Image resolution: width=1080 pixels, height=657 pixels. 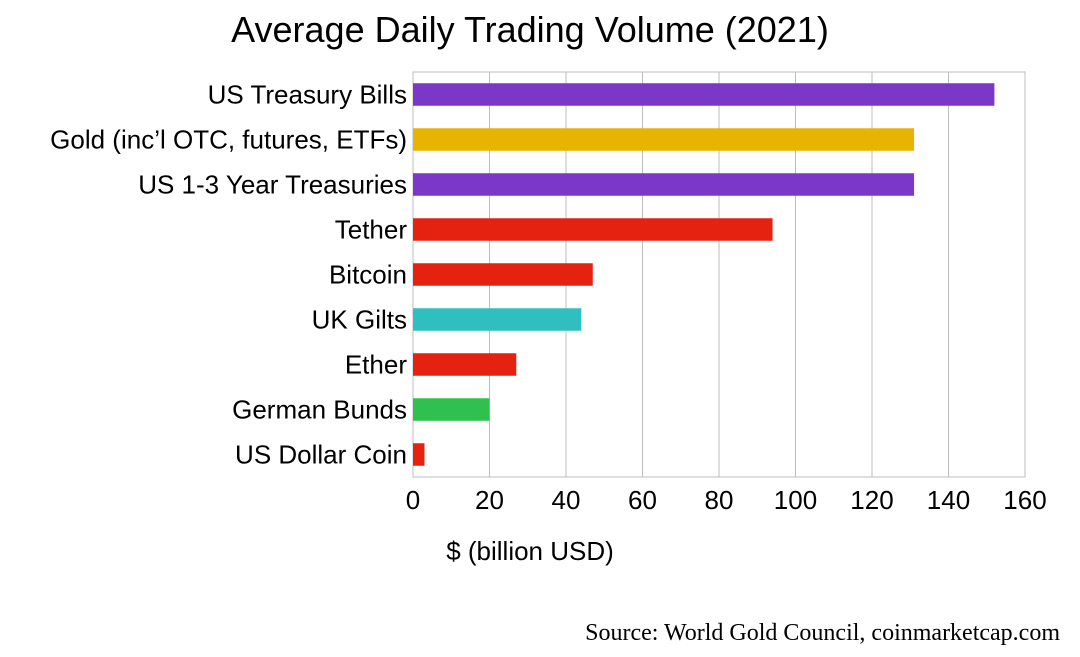 I want to click on category-label-5: UK Gilts, so click(x=359, y=320).